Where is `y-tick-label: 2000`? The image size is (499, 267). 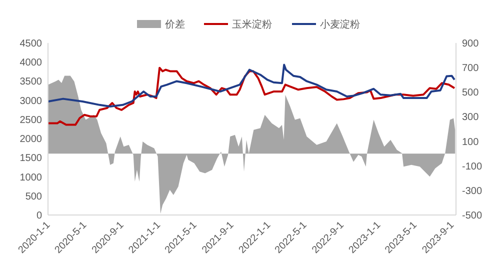 y-tick-label: 2000 is located at coordinates (31, 140).